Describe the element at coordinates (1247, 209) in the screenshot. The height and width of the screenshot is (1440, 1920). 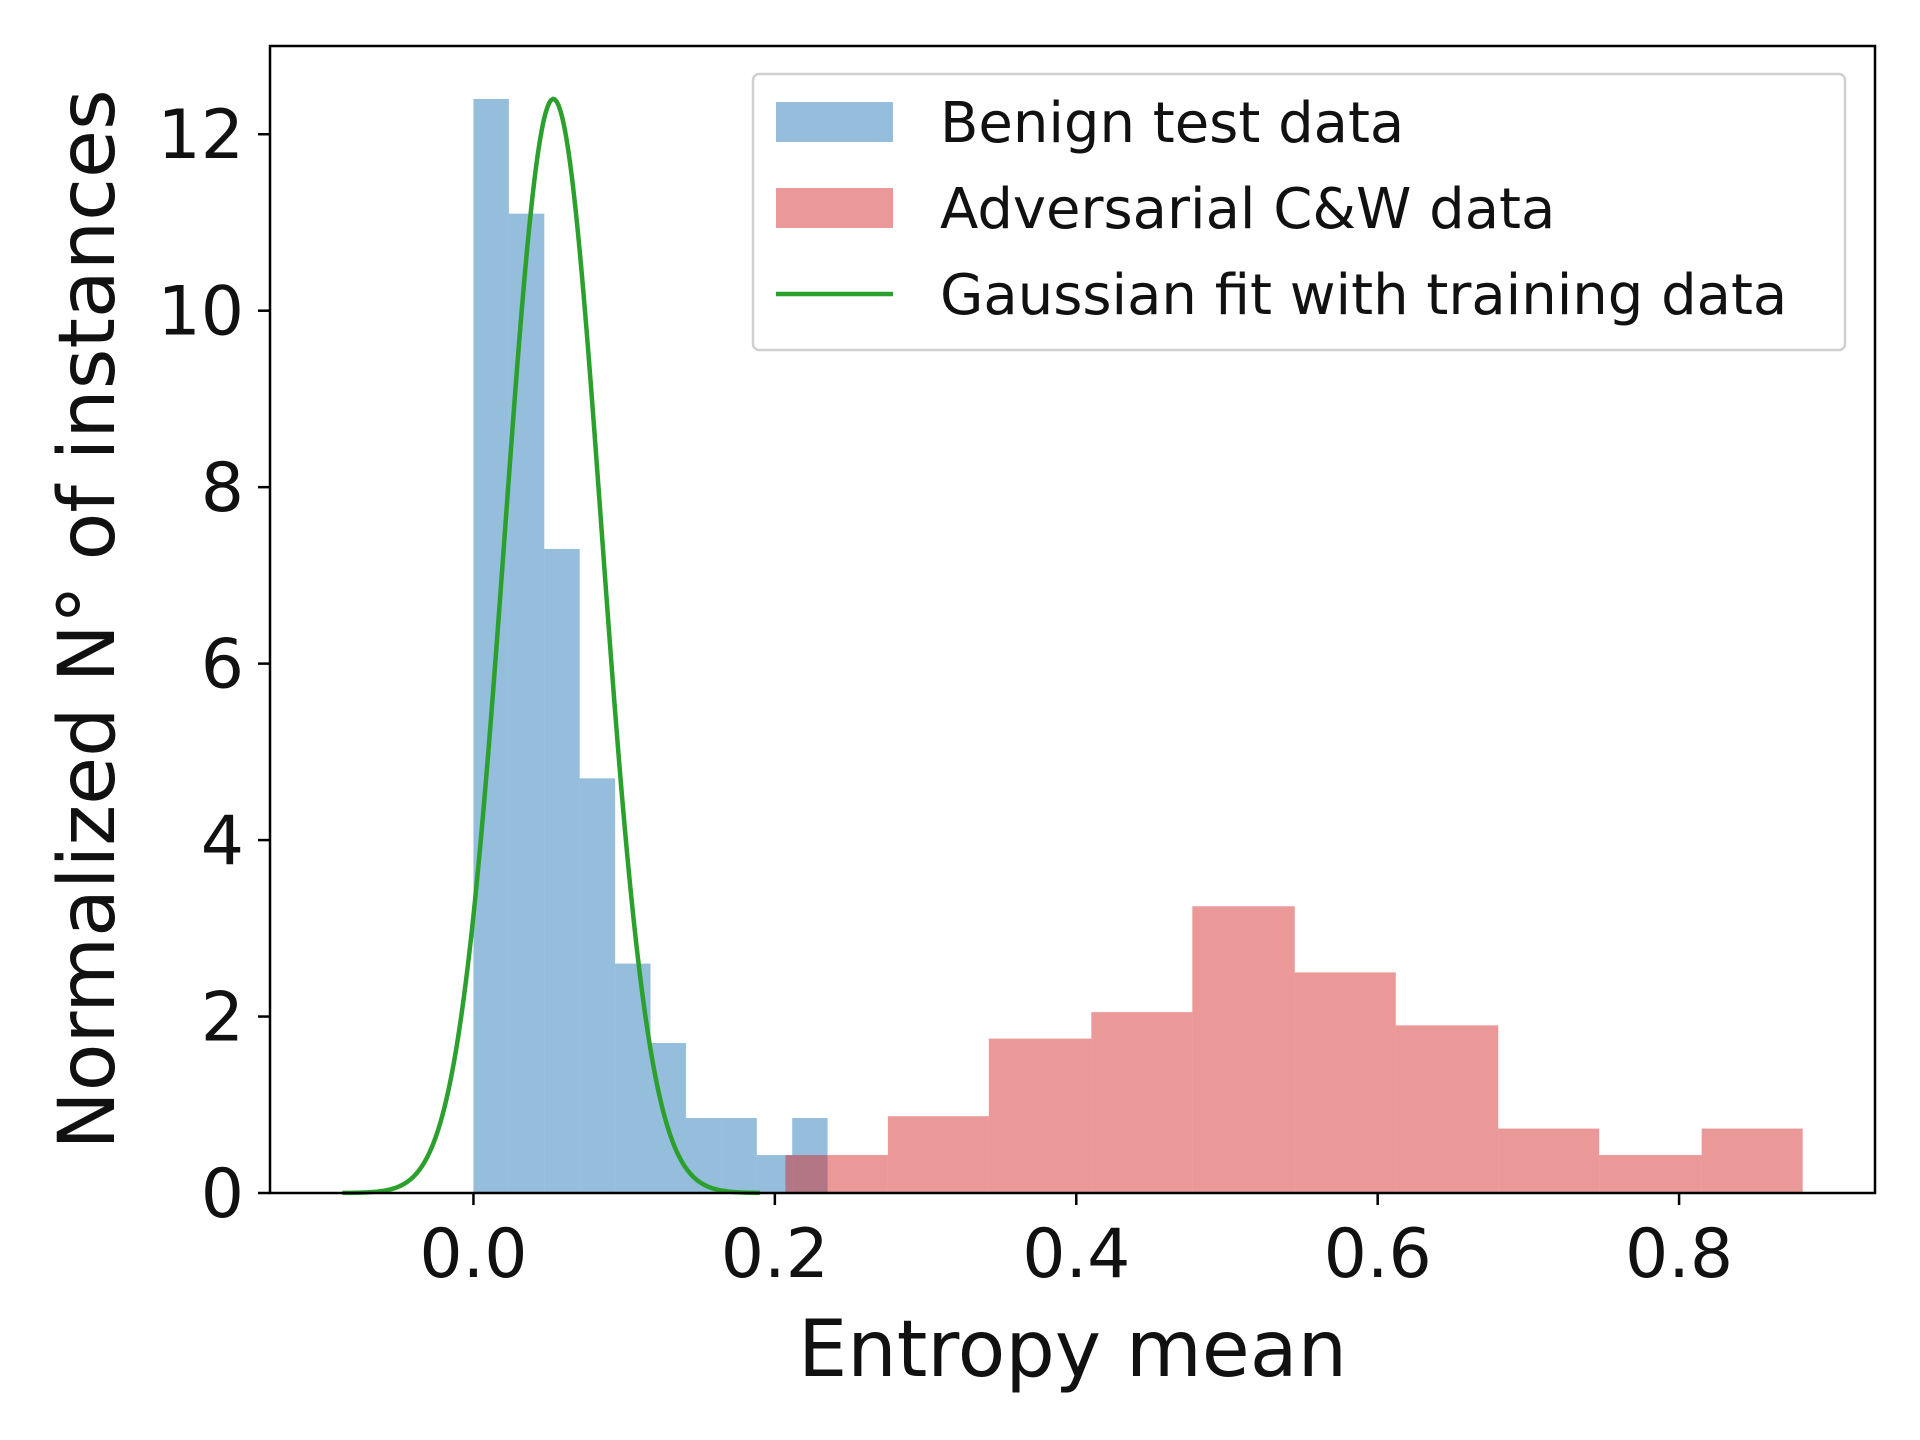
I see `legend-label-adversarial: Adversarial C&W data` at that location.